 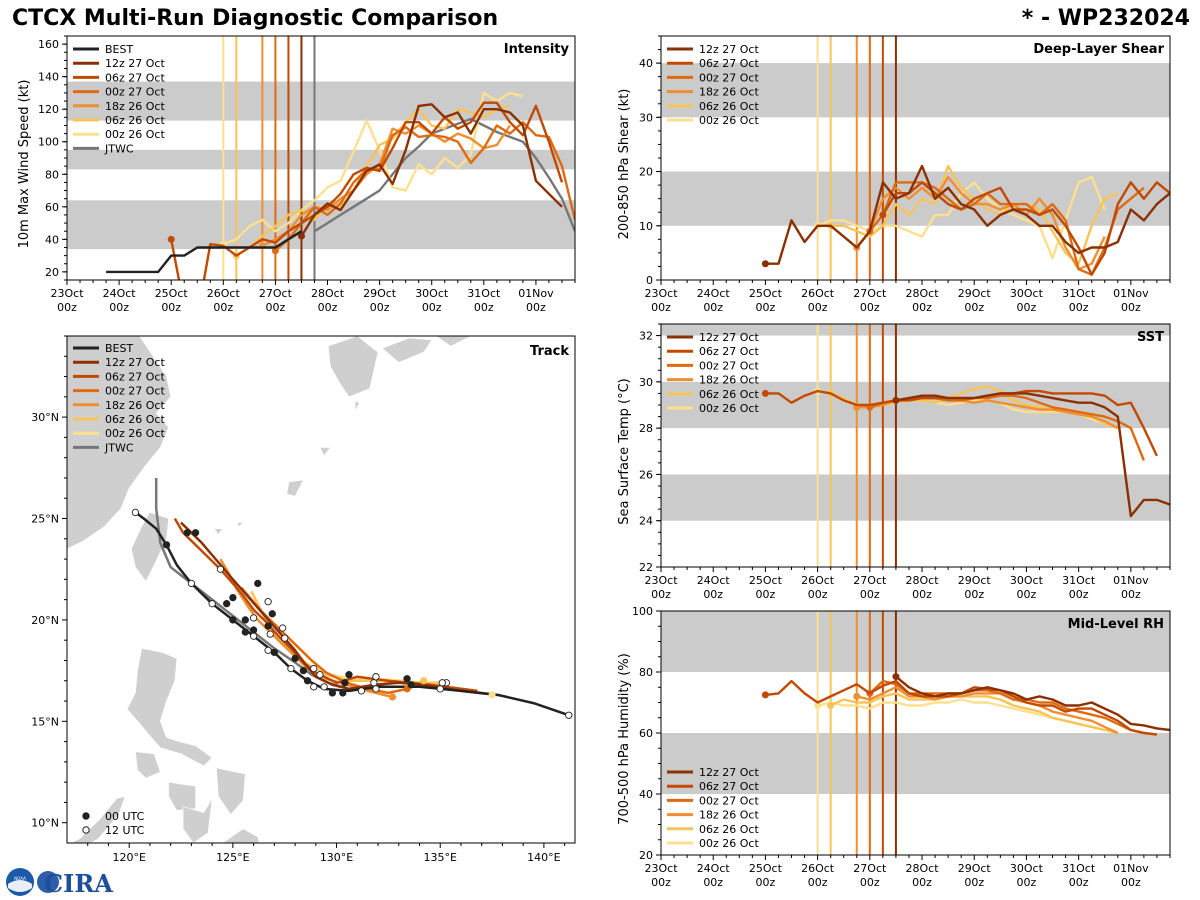 I want to click on track-x-tick-label: 120°E, so click(x=128, y=857).